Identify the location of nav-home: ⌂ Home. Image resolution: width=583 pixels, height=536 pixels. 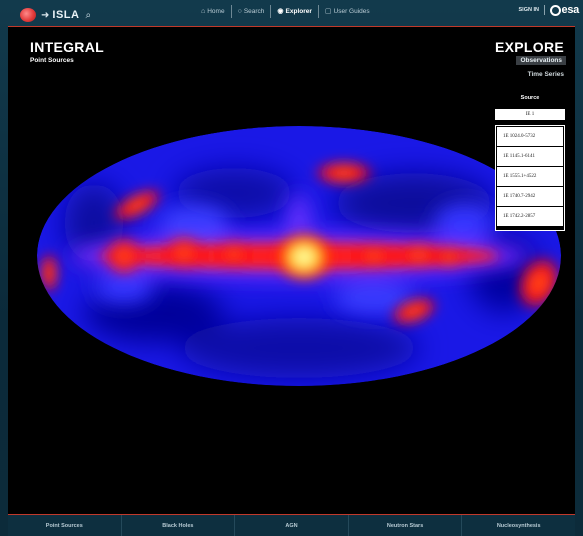
(213, 11).